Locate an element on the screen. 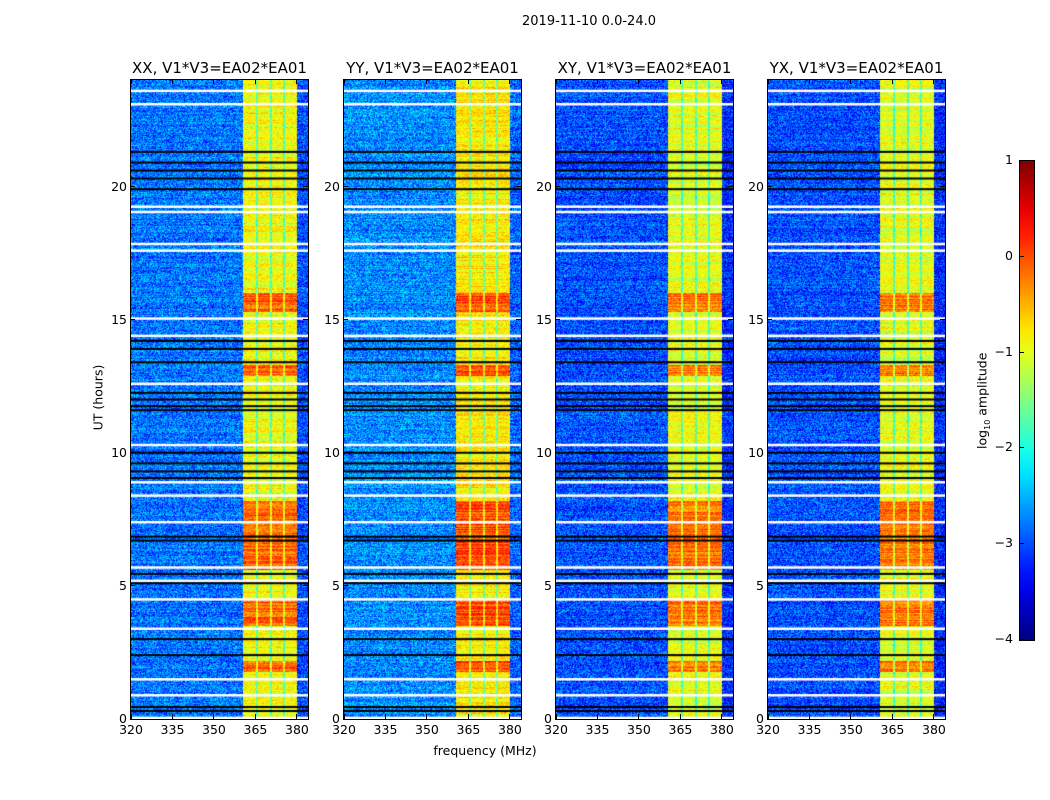 Image resolution: width=1050 pixels, height=800 pixels. panel-title: YX, V1*V3=EA02*EA01 is located at coordinates (856, 68).